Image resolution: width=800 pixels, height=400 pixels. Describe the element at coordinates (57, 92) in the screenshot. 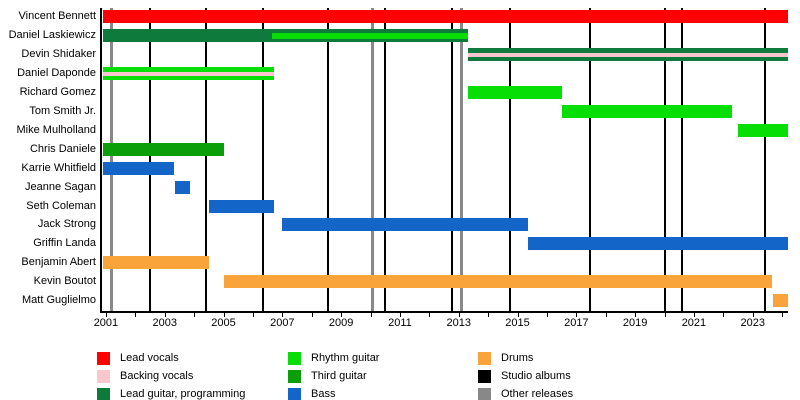

I see `member-label: Richard Gomez` at that location.